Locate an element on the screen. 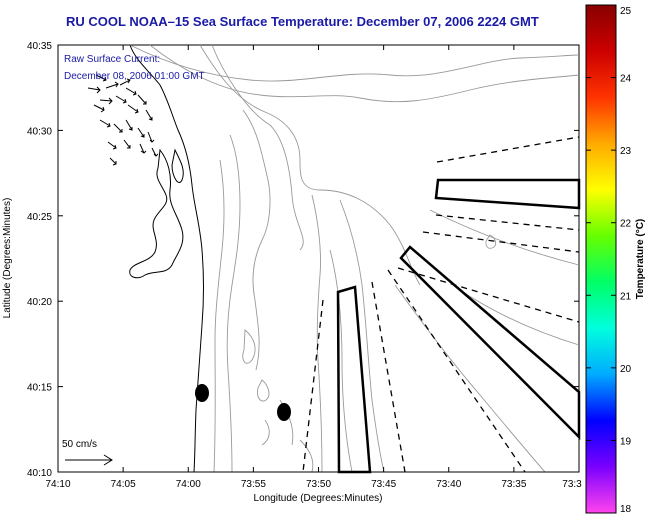 This screenshot has height=518, width=651. x-tick-label: 73:40 is located at coordinates (448, 484).